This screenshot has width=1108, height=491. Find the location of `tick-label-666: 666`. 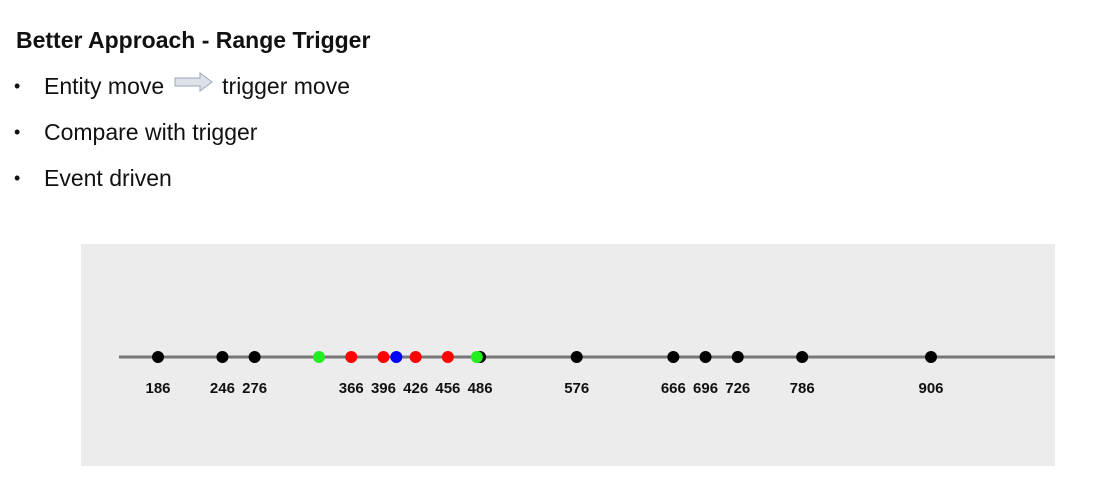

tick-label-666: 666 is located at coordinates (673, 388).